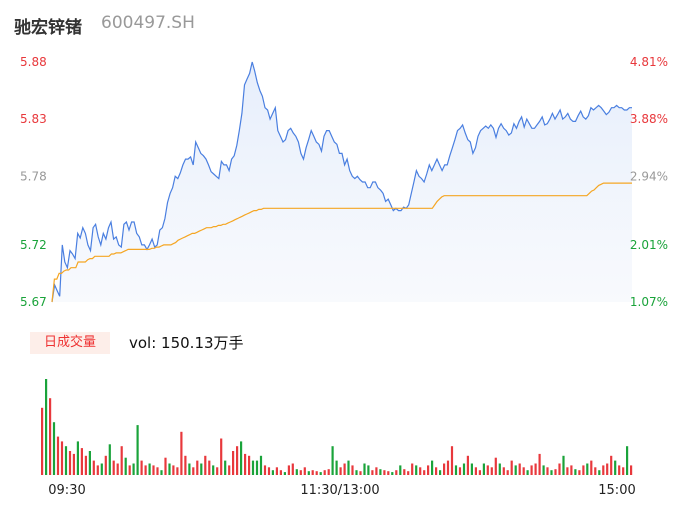  I want to click on y-tick-right: 1.07%, so click(649, 302).